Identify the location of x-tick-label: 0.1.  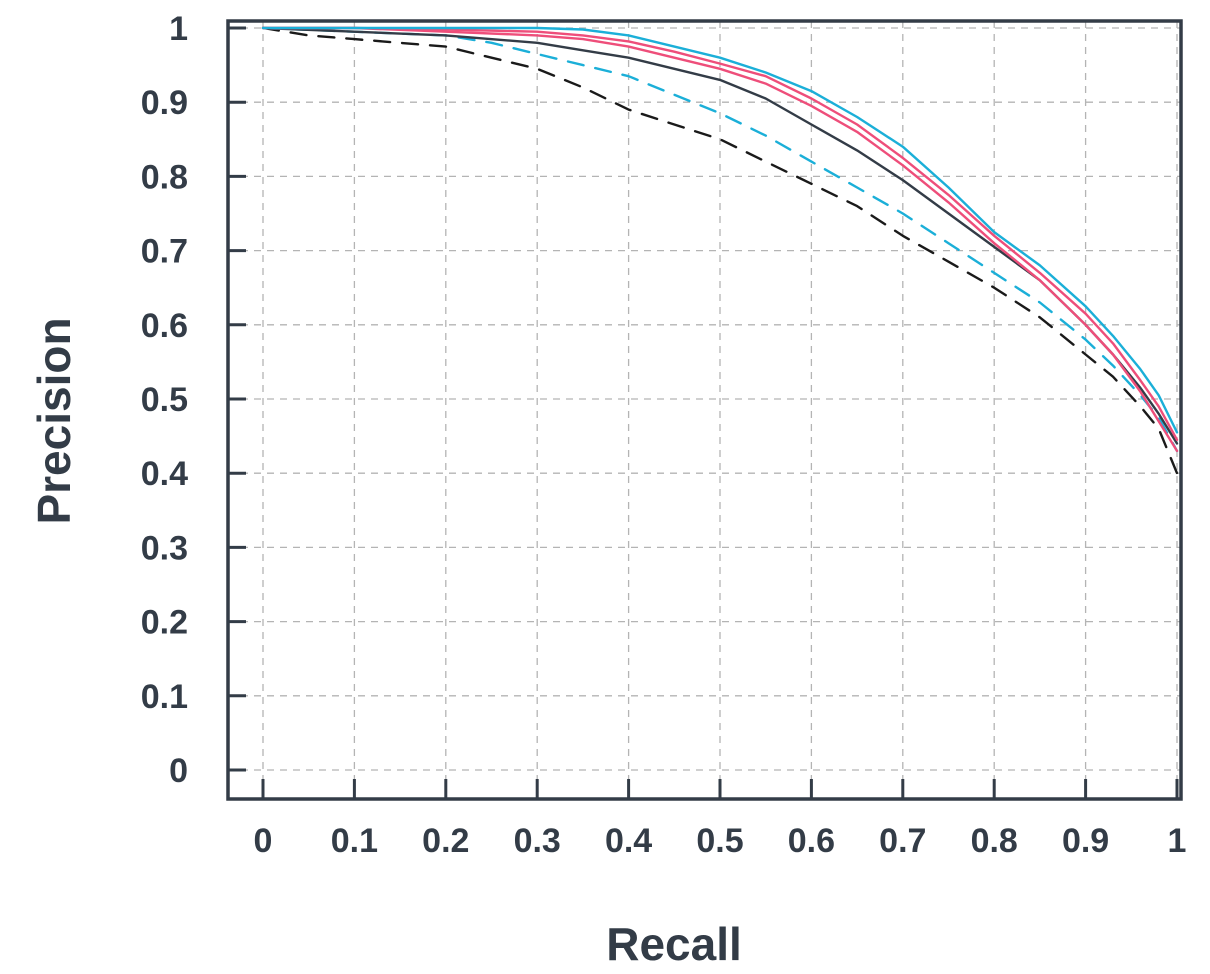
(354, 841).